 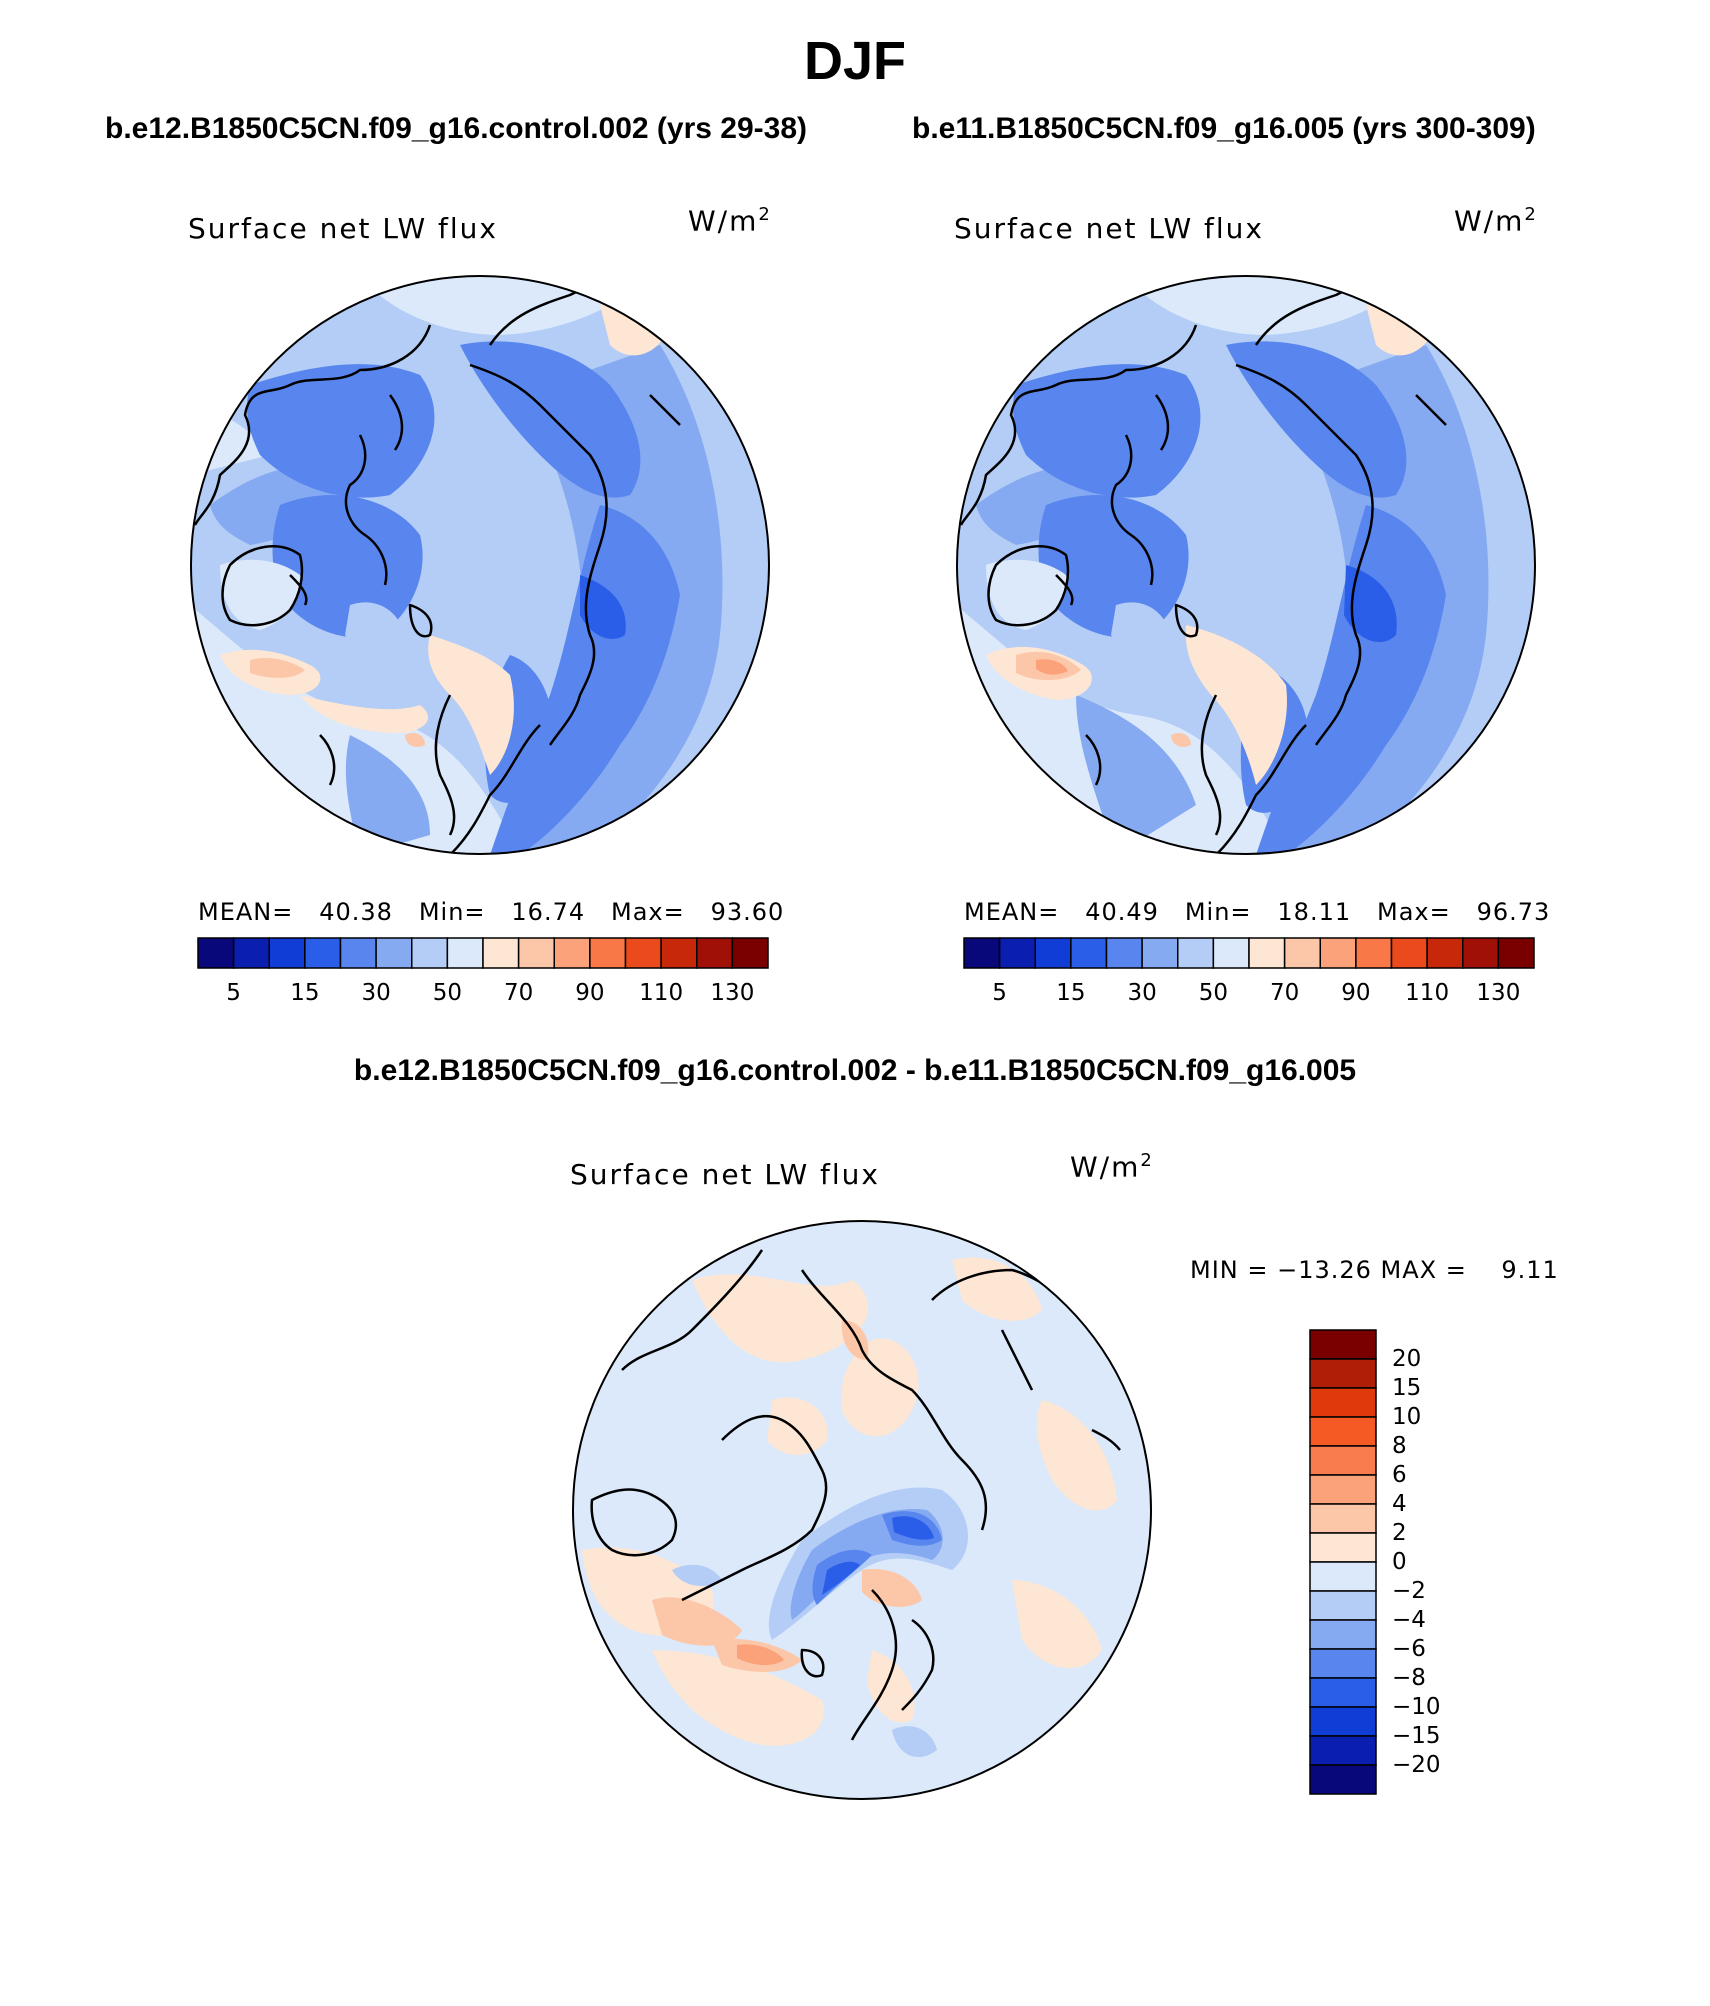 What do you see at coordinates (1416, 1736) in the screenshot?
I see `colorbar-tick-label: −15` at bounding box center [1416, 1736].